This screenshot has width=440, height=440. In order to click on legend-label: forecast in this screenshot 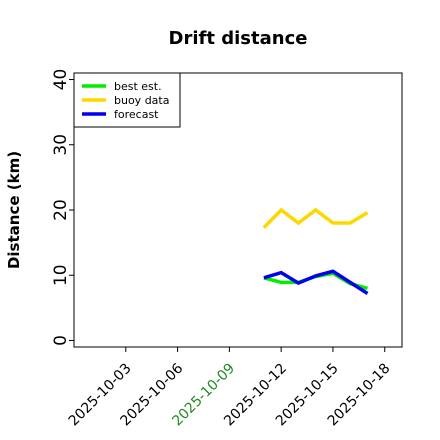, I will do `click(136, 114)`.